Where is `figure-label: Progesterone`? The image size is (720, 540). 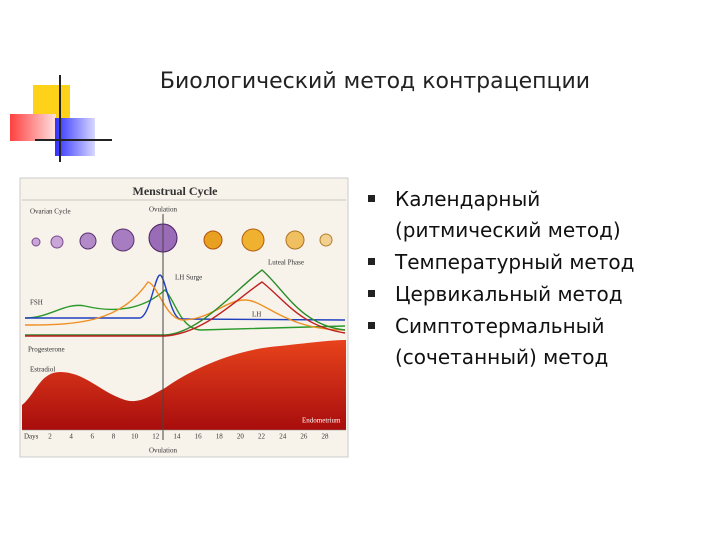 figure-label: Progesterone is located at coordinates (46, 350).